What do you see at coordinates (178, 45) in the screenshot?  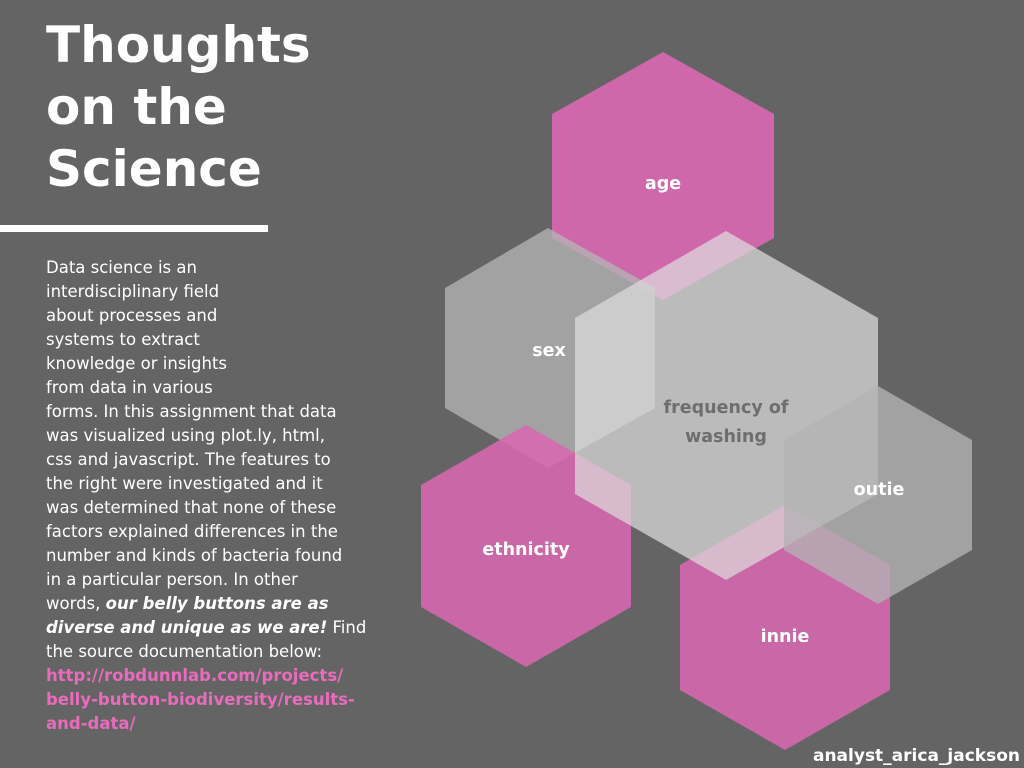 I see `title-line-1: Thoughts` at bounding box center [178, 45].